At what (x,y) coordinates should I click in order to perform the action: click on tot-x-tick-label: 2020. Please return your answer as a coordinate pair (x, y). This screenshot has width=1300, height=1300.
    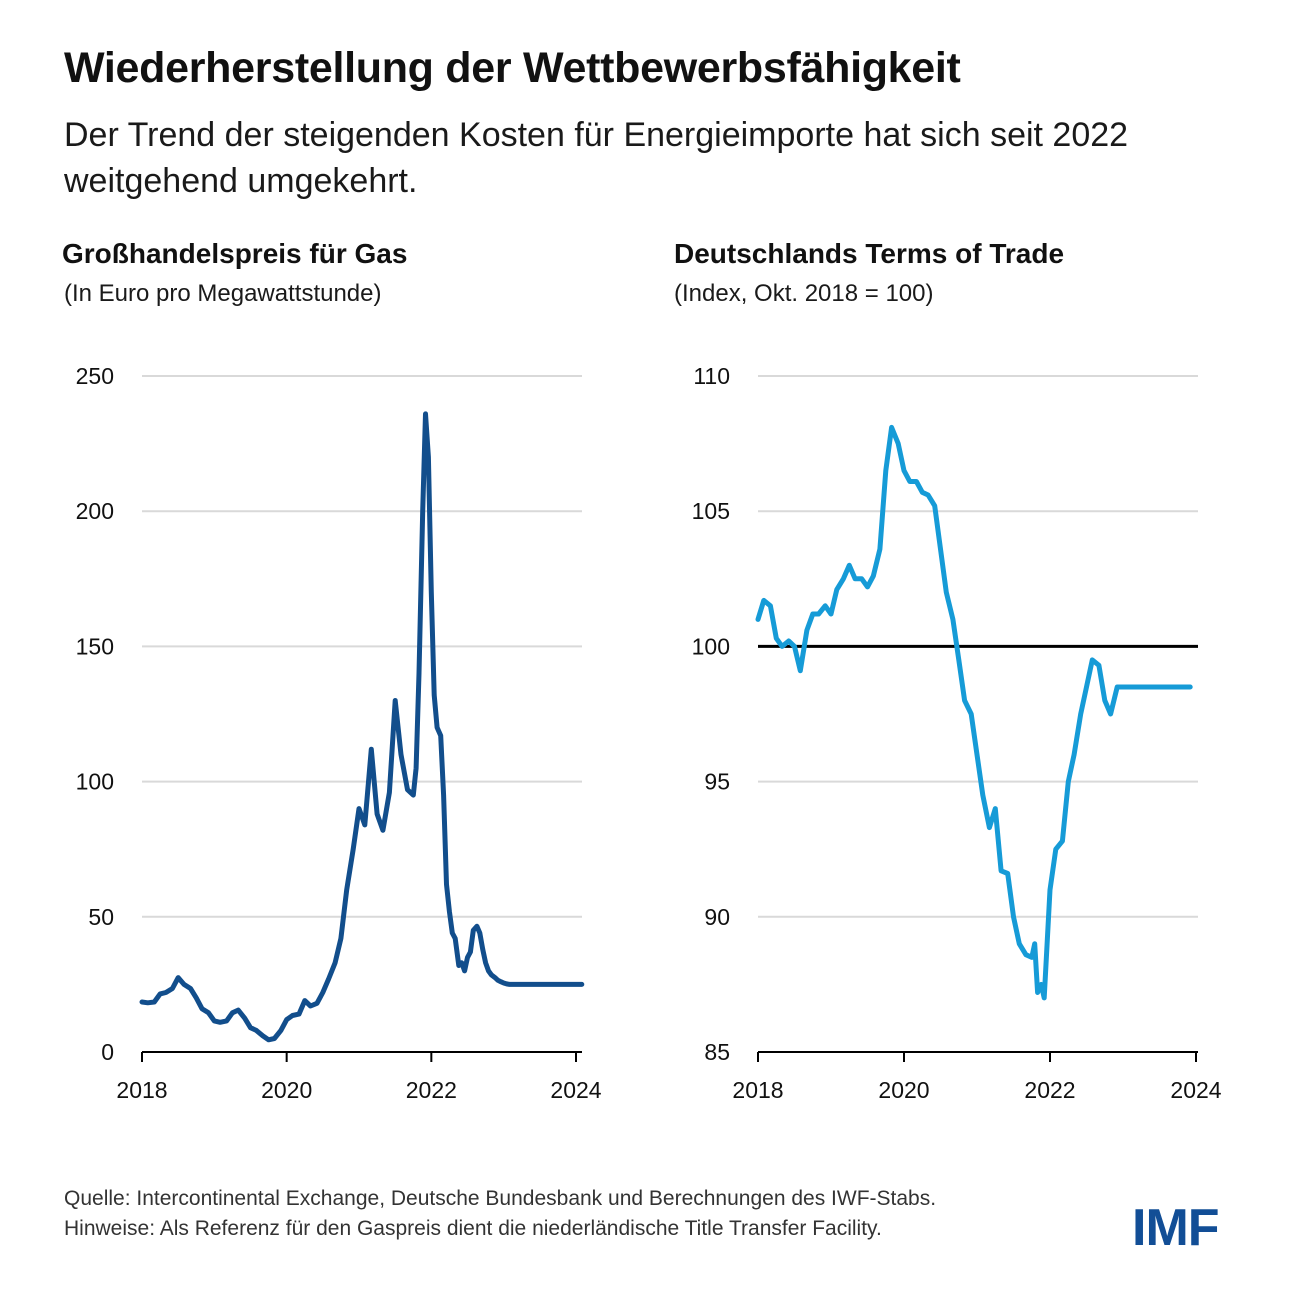
    Looking at the image, I should click on (903, 1090).